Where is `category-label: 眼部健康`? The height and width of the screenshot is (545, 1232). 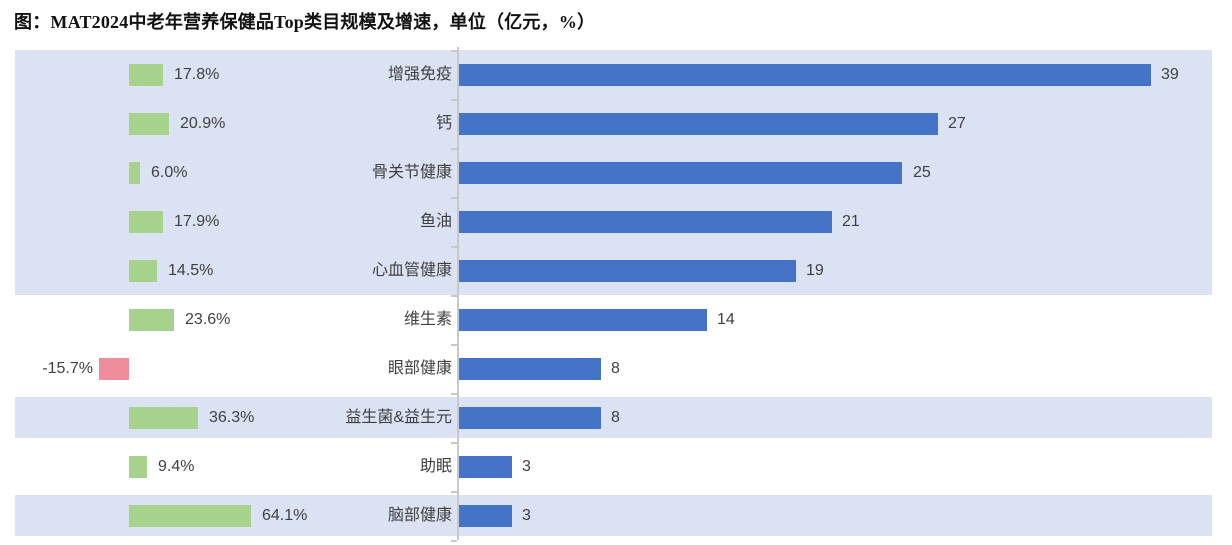 category-label: 眼部健康 is located at coordinates (419, 368).